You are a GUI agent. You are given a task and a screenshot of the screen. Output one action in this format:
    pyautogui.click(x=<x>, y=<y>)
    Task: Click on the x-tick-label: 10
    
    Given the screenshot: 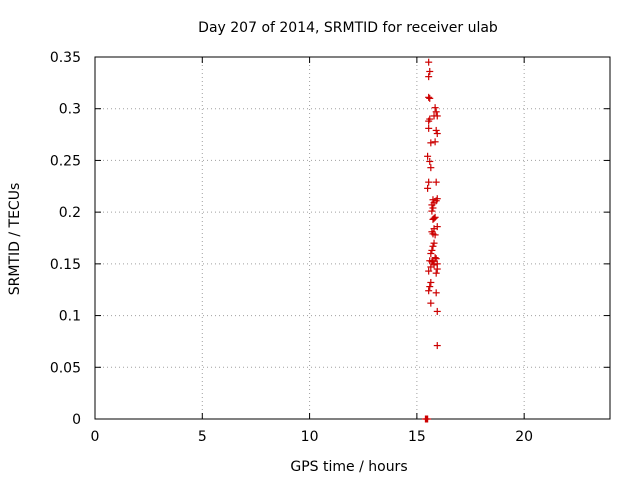 What is the action you would take?
    pyautogui.click(x=310, y=437)
    